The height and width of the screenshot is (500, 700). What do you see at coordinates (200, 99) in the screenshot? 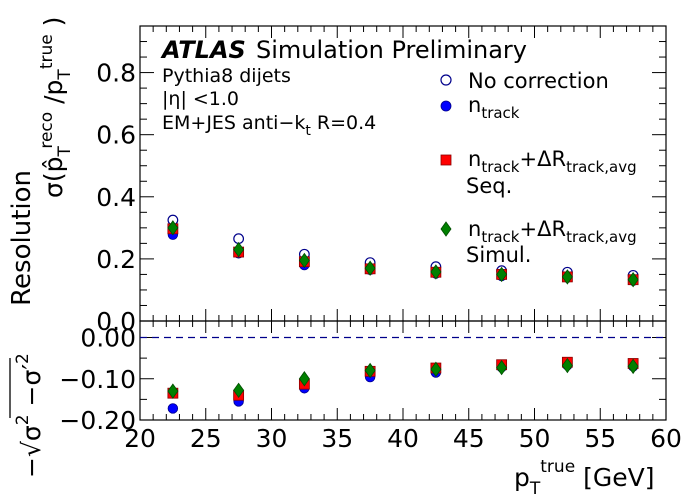
I see `info-eta: |η| <1.0` at bounding box center [200, 99].